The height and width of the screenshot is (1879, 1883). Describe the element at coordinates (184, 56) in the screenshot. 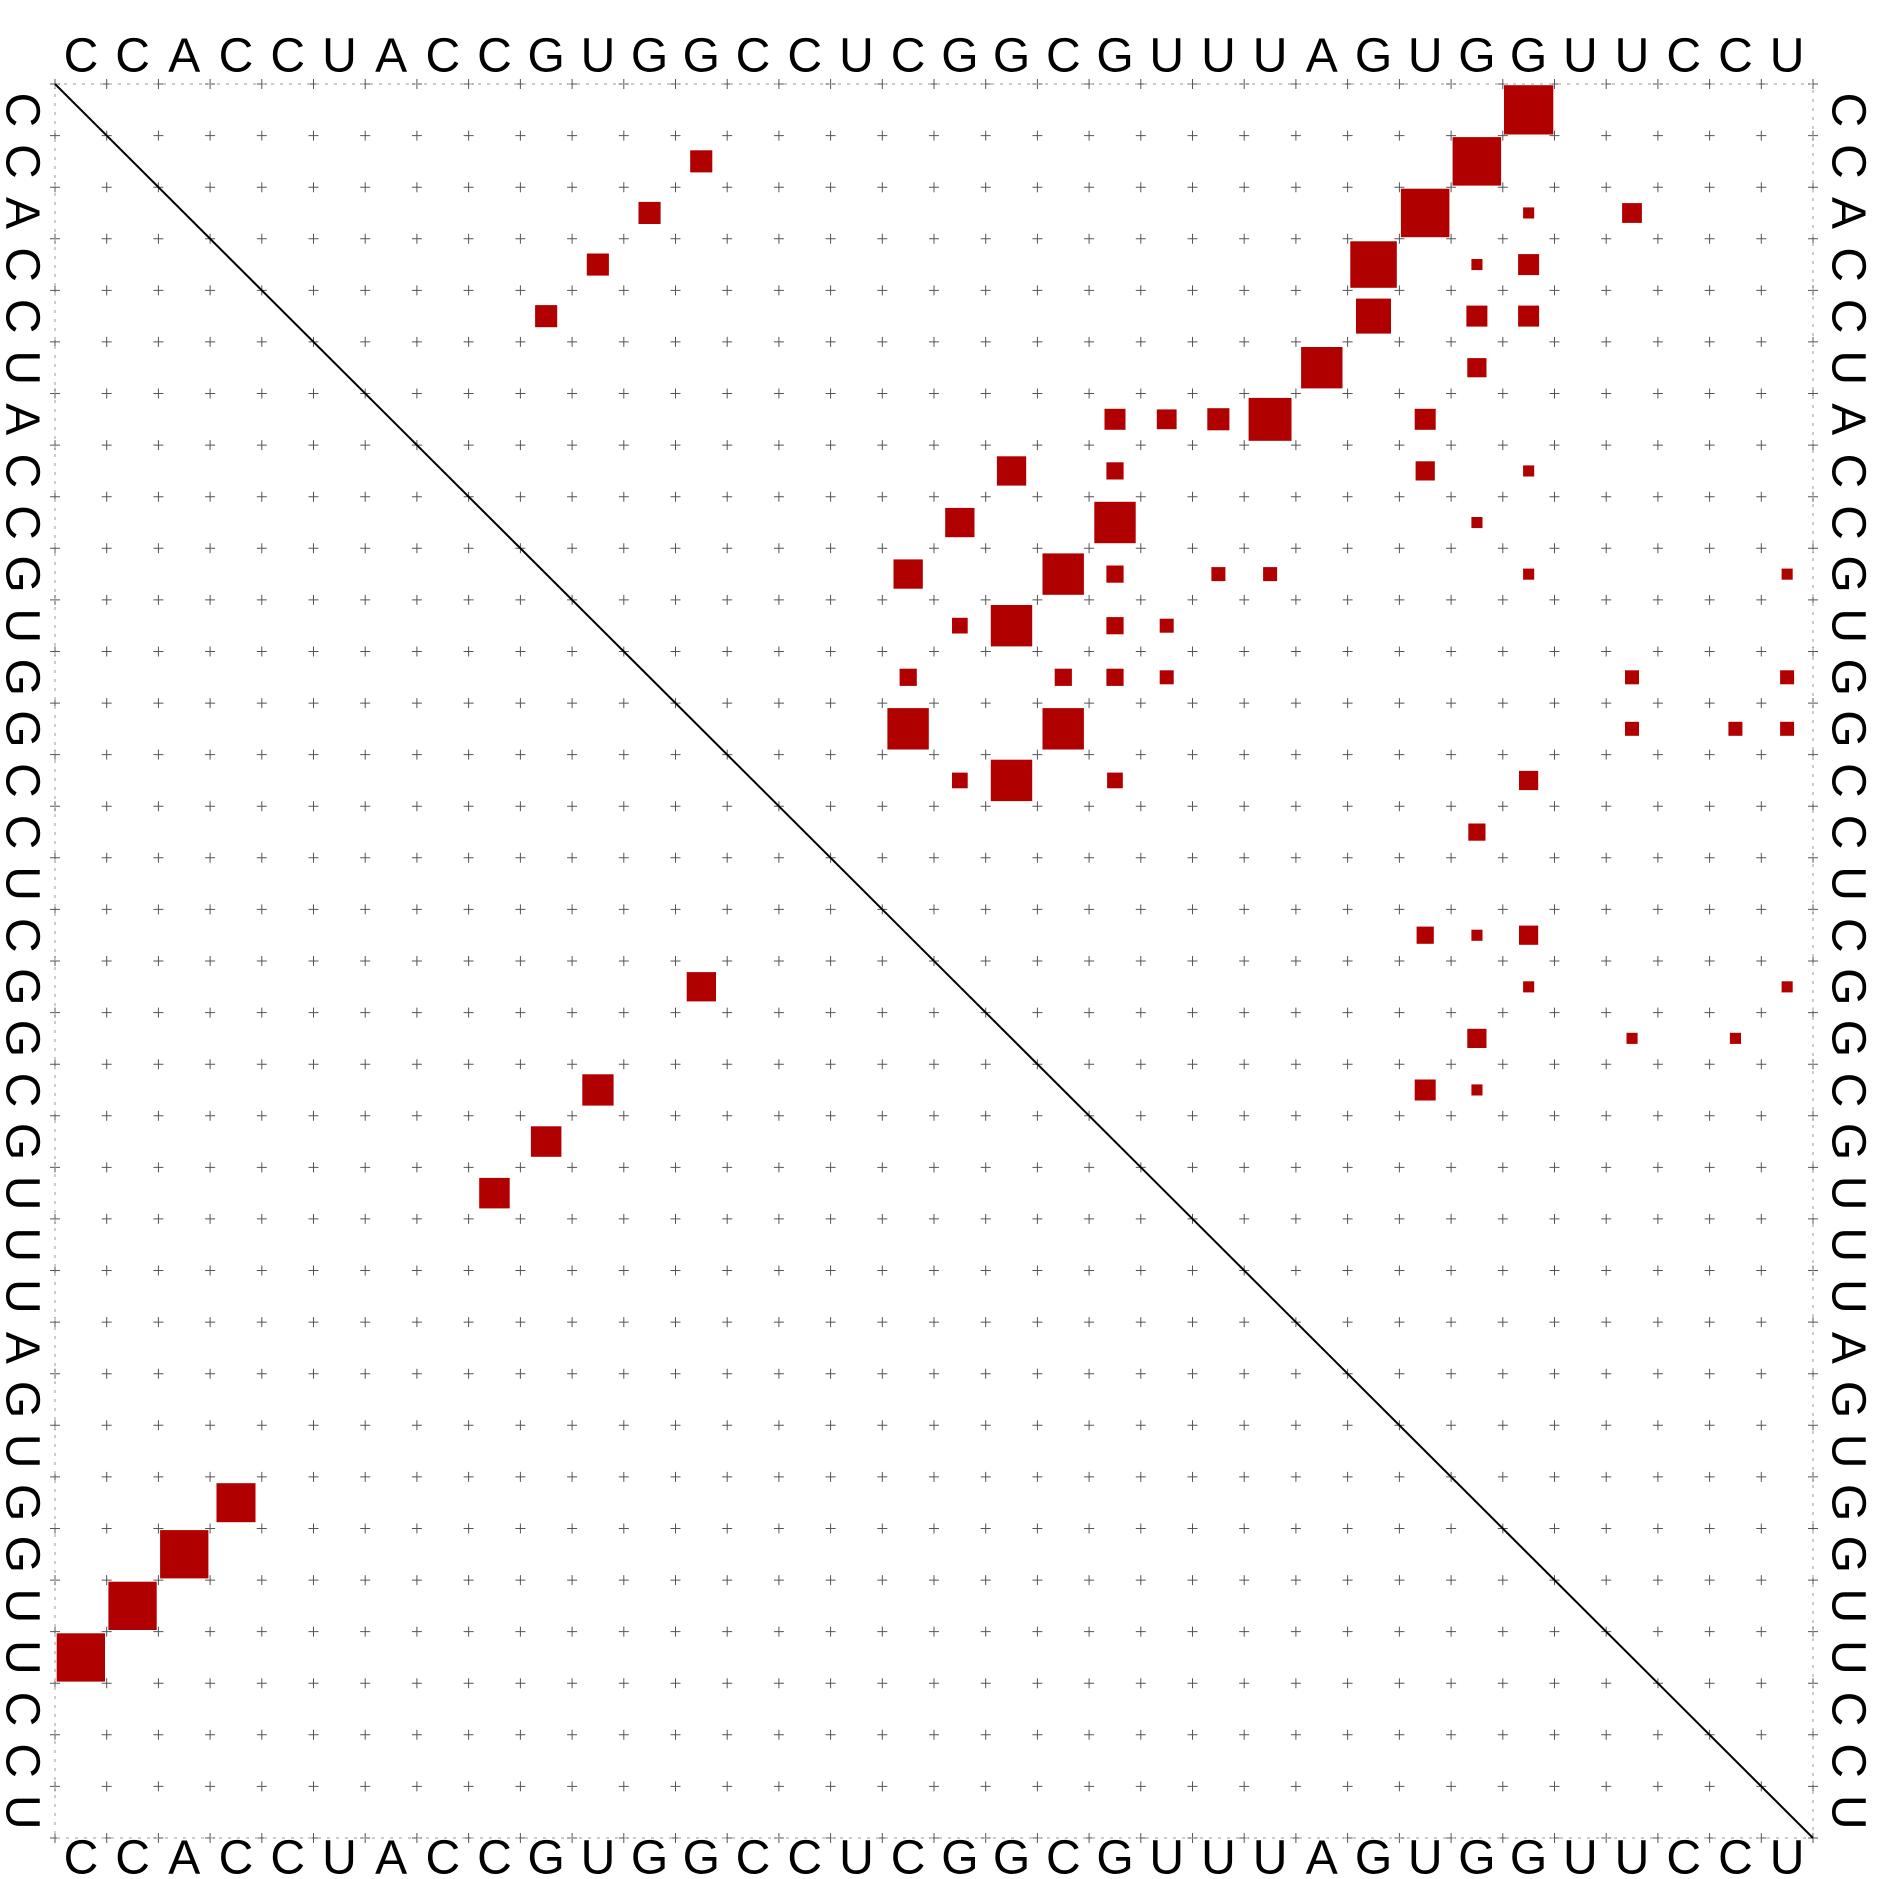

I see `top-nucleotide-label: A` at that location.